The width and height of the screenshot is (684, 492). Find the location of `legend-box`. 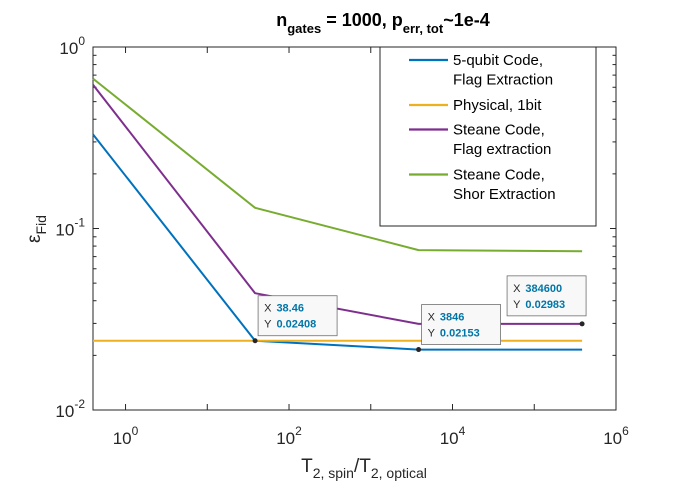

legend-box is located at coordinates (488, 136).